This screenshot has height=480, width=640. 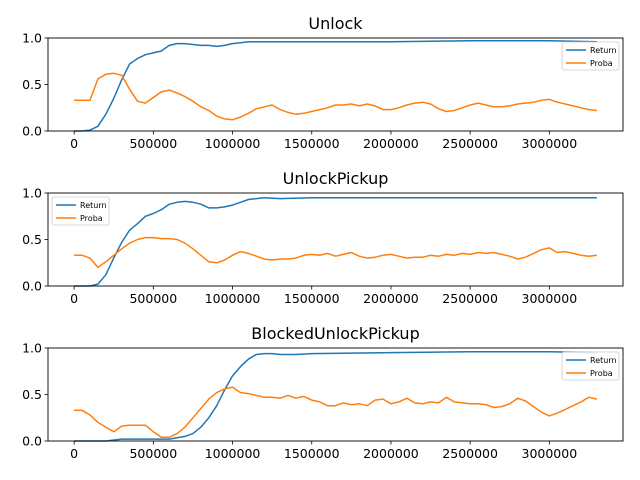 What do you see at coordinates (336, 178) in the screenshot?
I see `chart-title: UnlockPickup` at bounding box center [336, 178].